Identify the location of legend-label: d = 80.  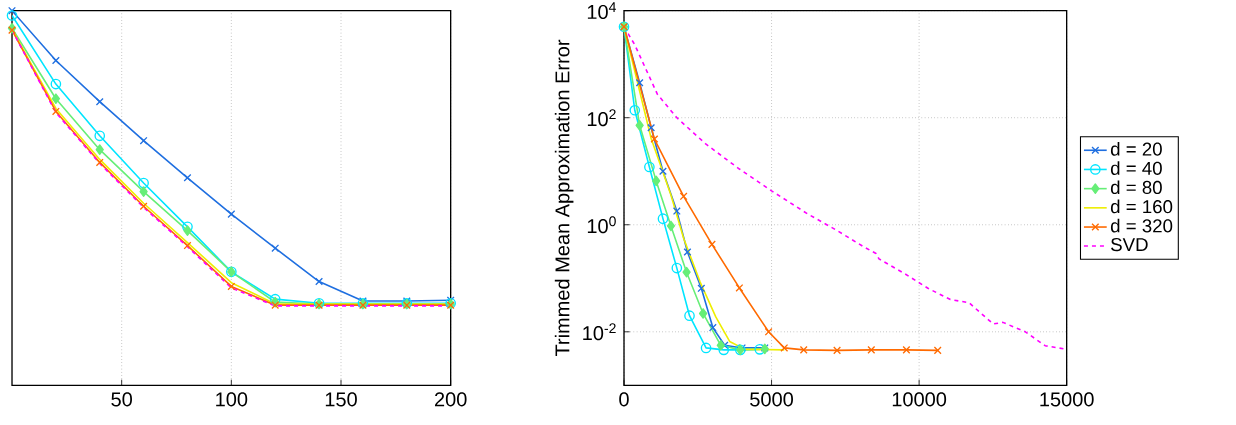
(1136, 187).